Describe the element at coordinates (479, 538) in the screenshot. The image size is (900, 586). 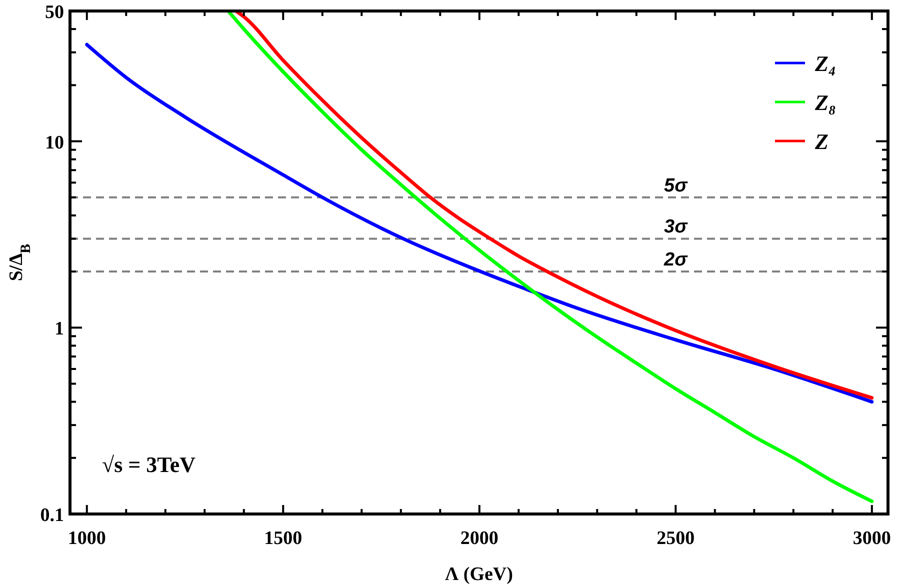
I see `x-tick-label: 2000` at that location.